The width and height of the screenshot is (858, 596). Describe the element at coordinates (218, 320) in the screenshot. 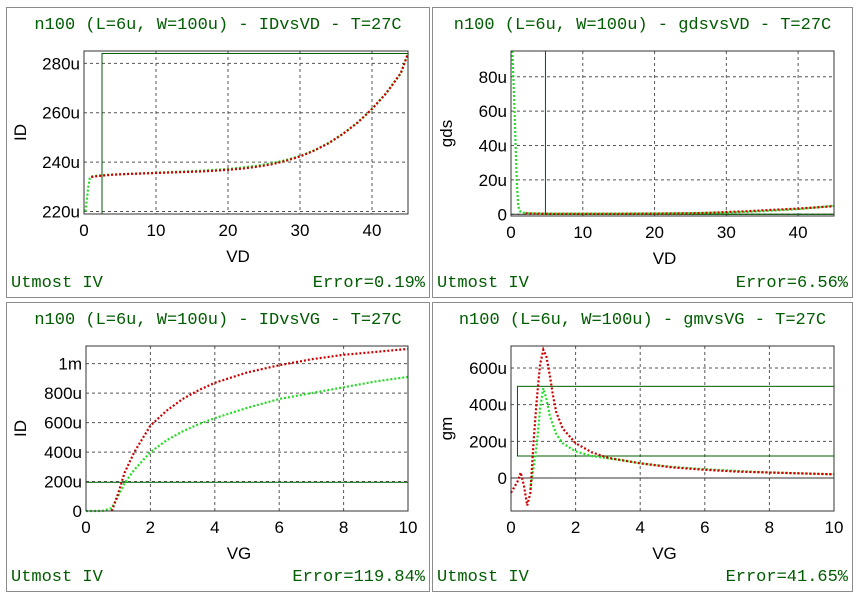

I see `panel-title: n100 (L=6u, W=100u) - IDvsVG - T=27C` at that location.